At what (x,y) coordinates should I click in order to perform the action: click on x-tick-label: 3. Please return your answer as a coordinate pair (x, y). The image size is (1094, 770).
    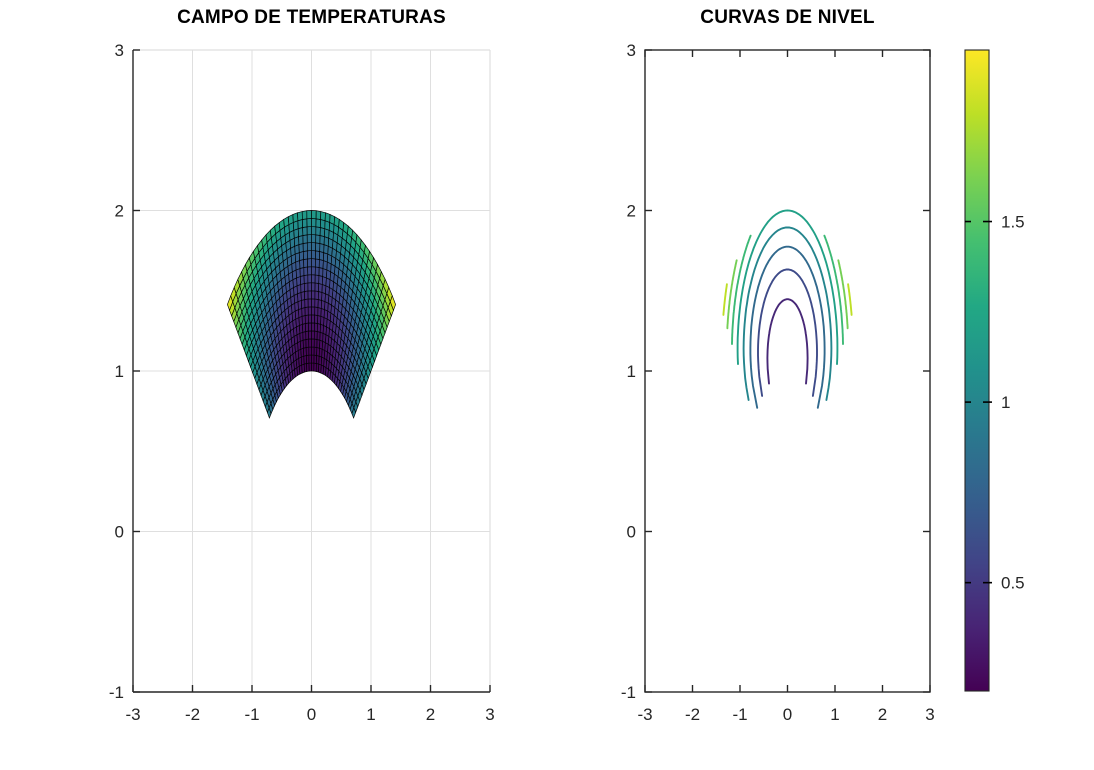
    Looking at the image, I should click on (489, 714).